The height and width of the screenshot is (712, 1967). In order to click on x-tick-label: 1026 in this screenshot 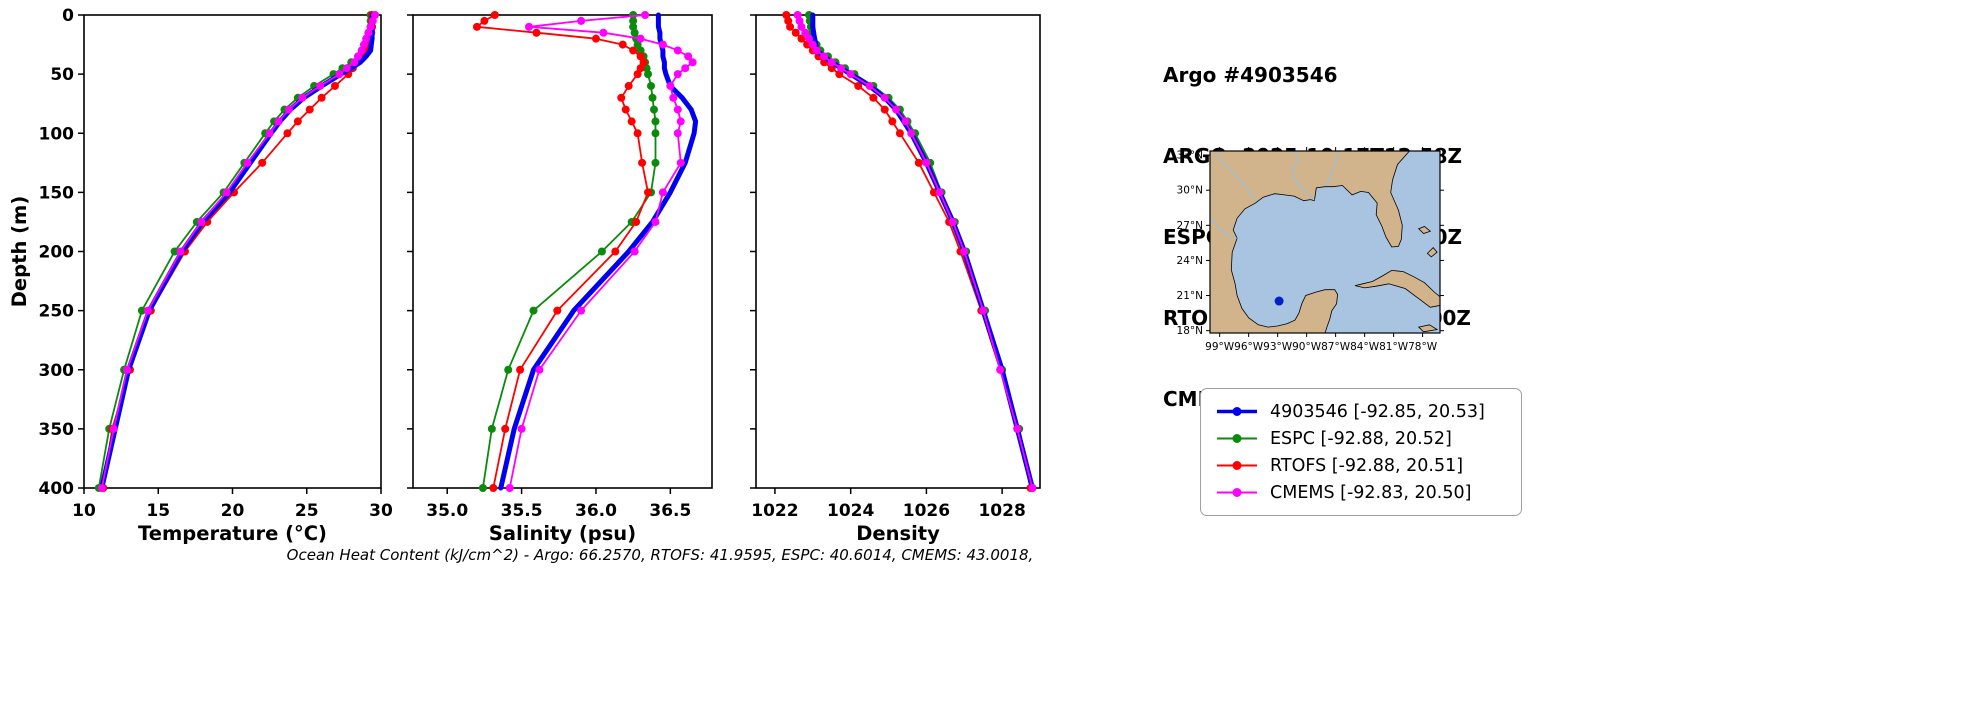, I will do `click(926, 511)`.